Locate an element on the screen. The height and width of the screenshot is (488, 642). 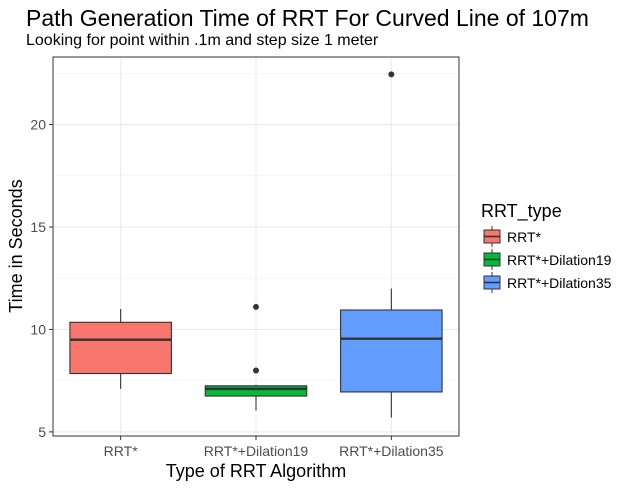
boxplot-rrt- is located at coordinates (120, 348).